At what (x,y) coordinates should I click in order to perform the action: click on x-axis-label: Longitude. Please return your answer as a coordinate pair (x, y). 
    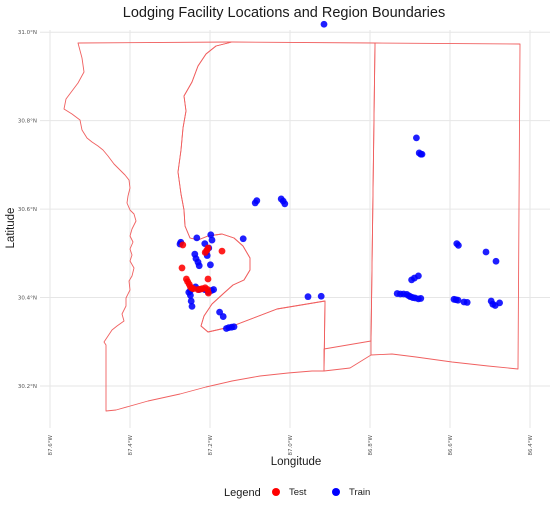
    Looking at the image, I should click on (296, 462).